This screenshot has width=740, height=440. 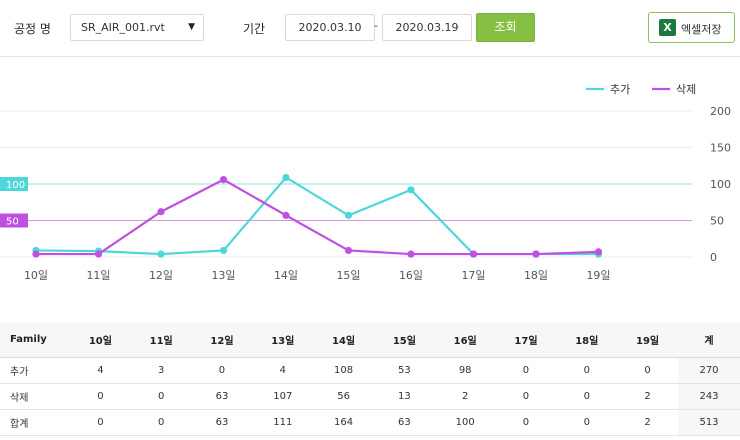 What do you see at coordinates (709, 422) in the screenshot?
I see `total-cell: 513` at bounding box center [709, 422].